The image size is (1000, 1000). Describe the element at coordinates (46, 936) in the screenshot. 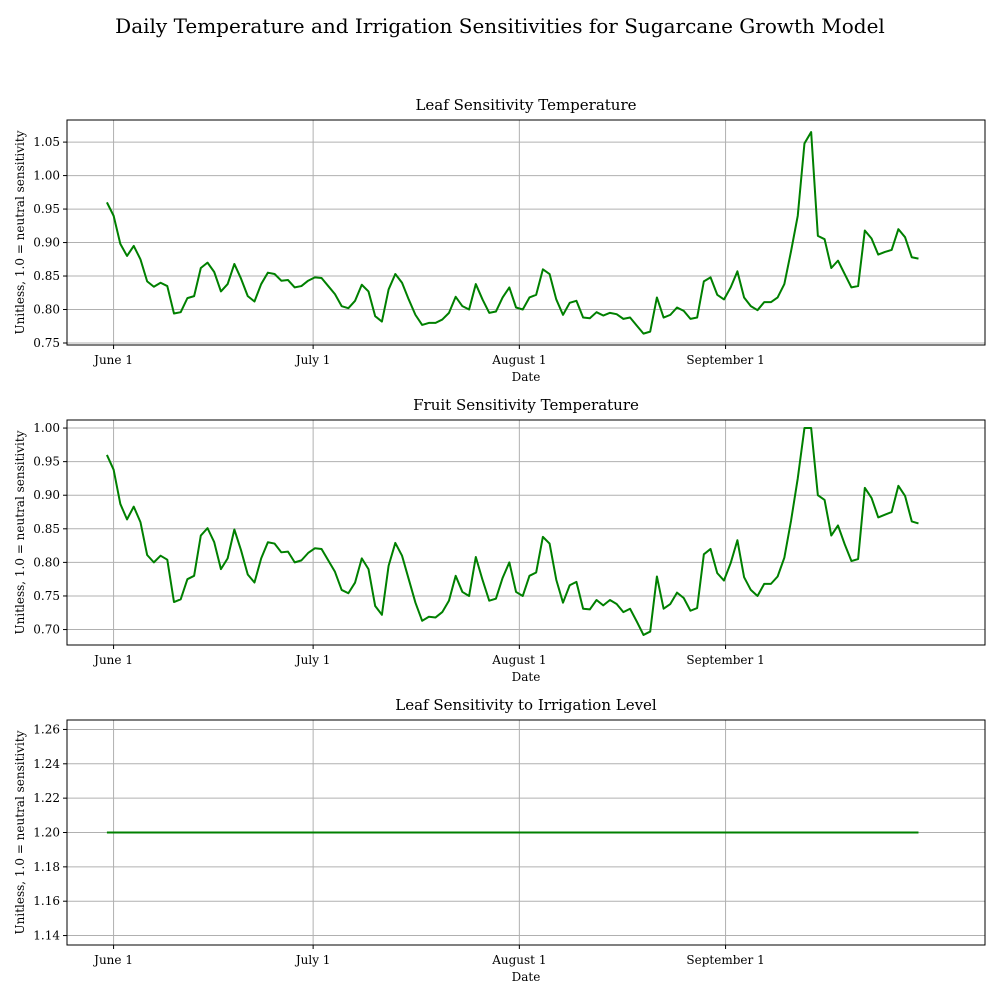

I see `y-tick-label: 1.14` at that location.